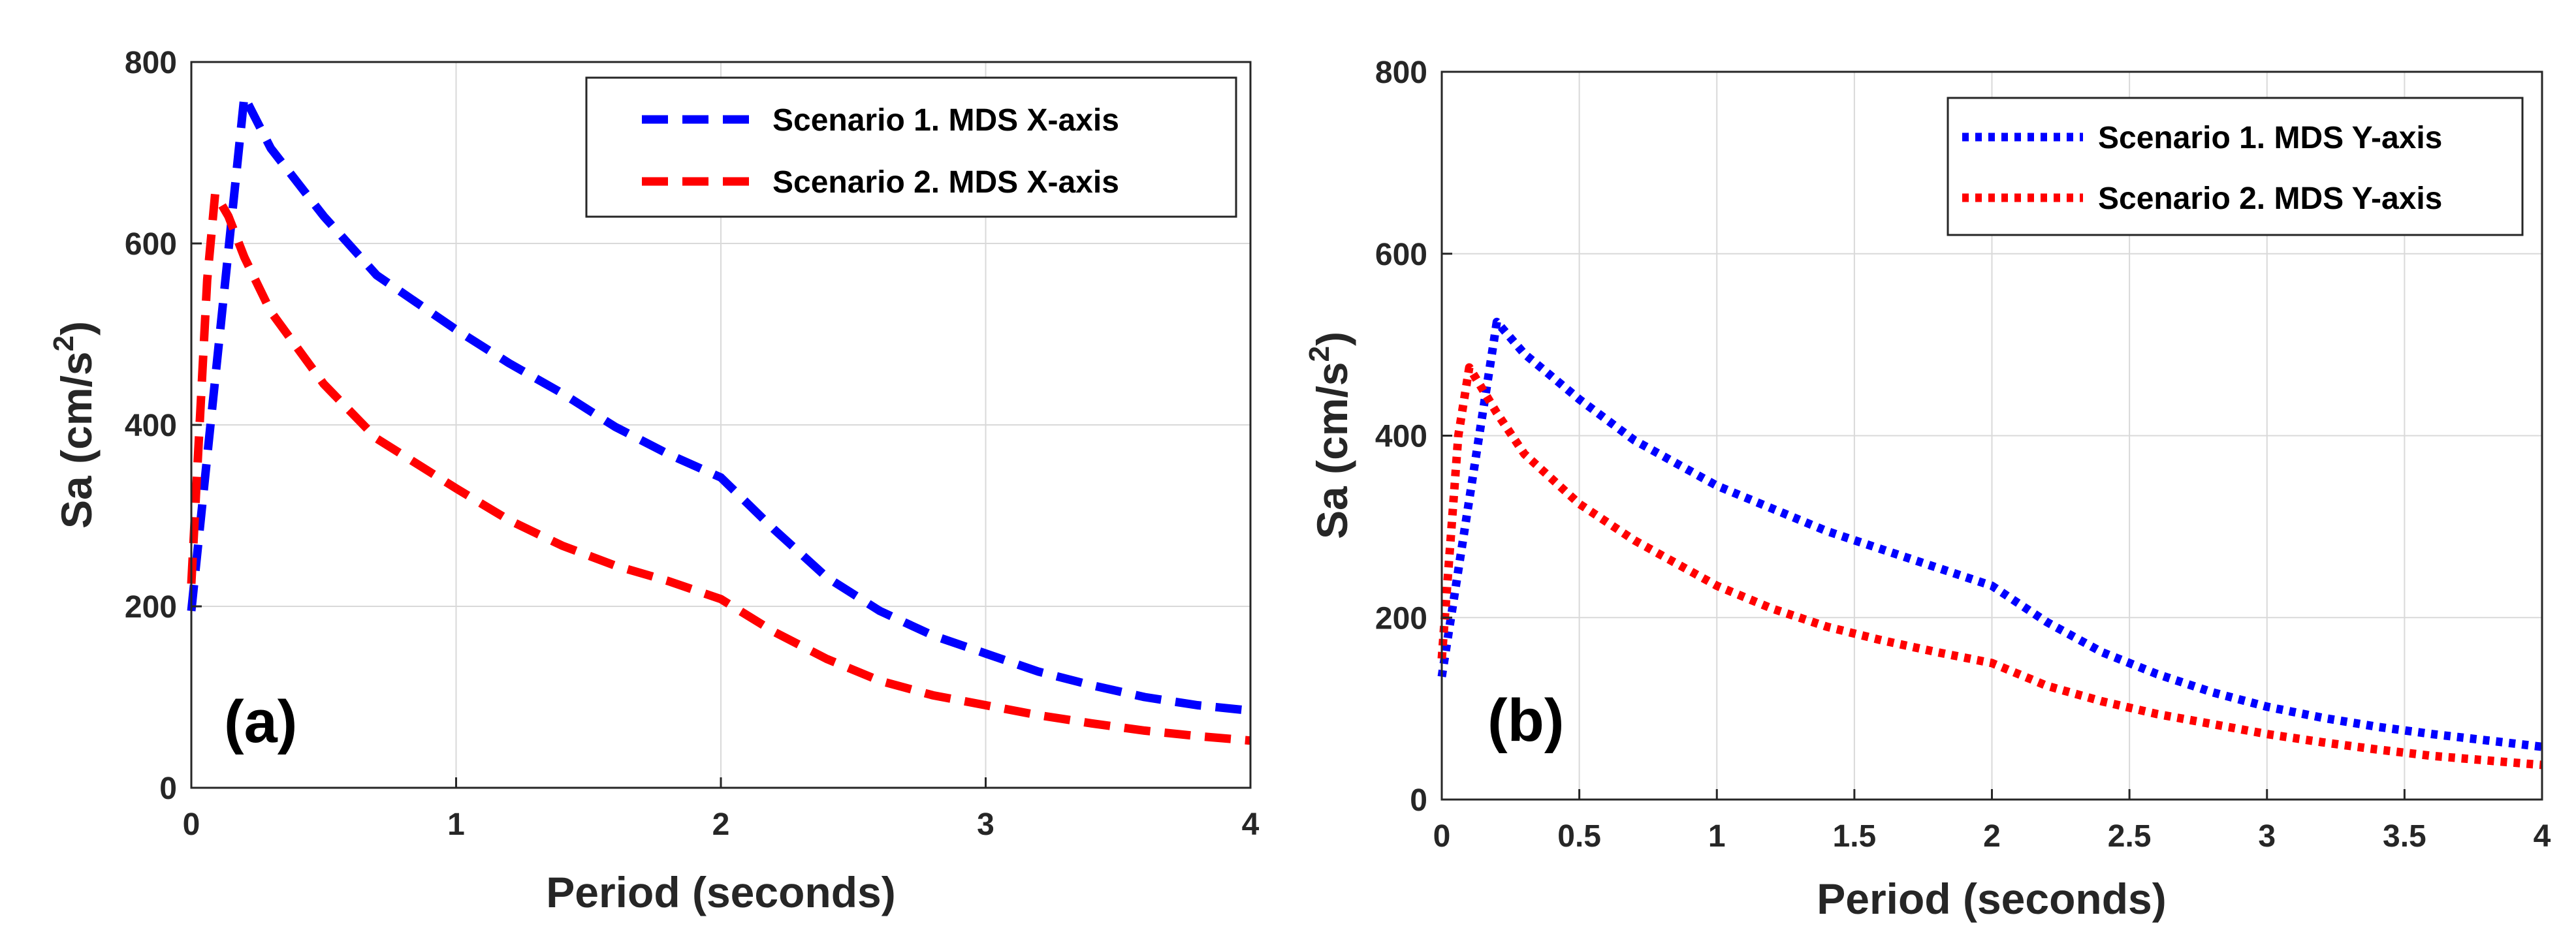  Describe the element at coordinates (151, 426) in the screenshot. I see `panel-a-y-tick-label: 400` at that location.